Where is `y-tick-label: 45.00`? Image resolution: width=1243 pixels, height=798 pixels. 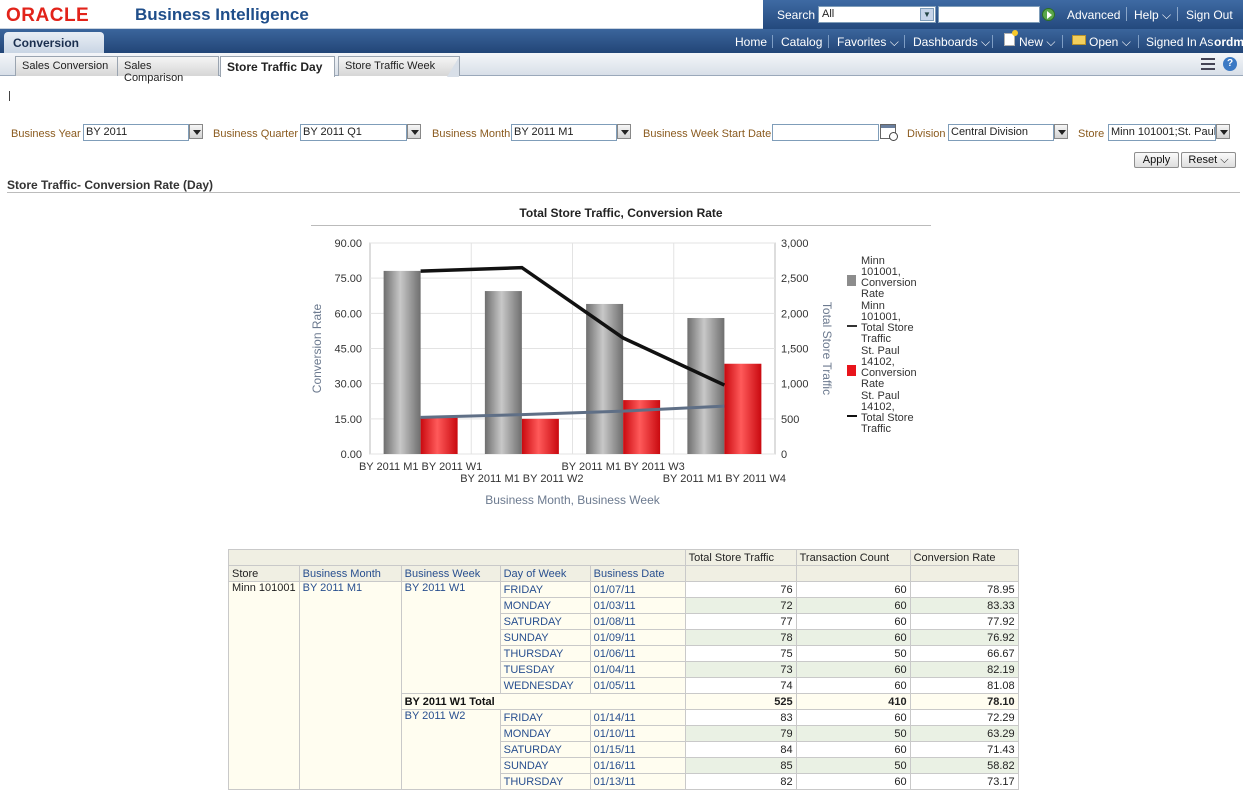
y-tick-label: 45.00 is located at coordinates (348, 350).